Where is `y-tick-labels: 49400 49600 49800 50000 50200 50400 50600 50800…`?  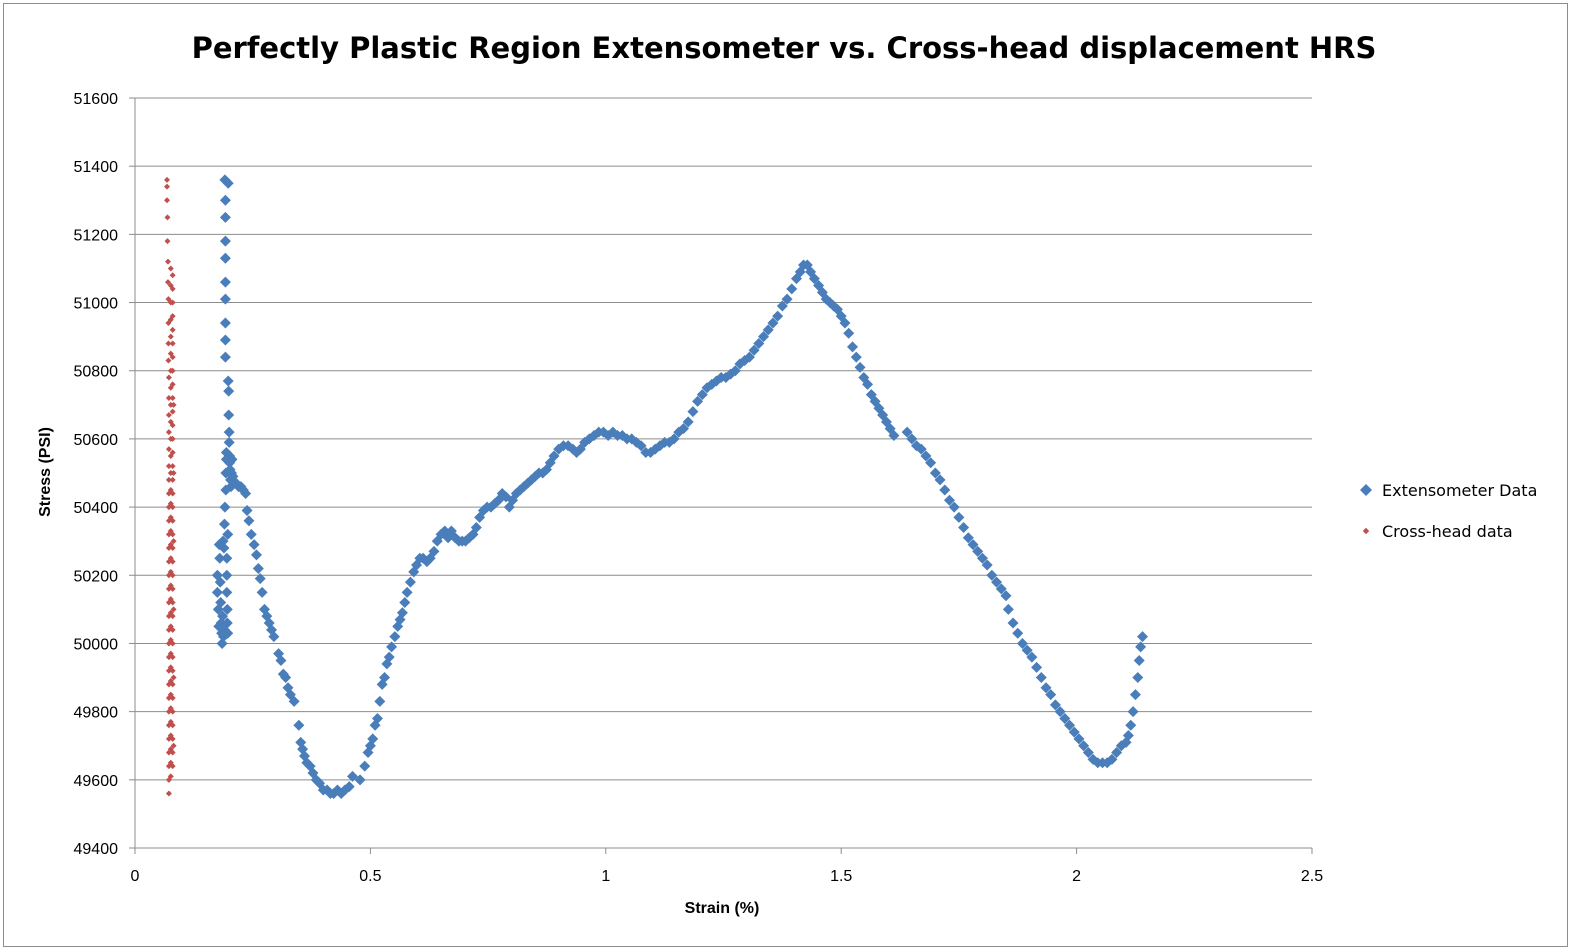
y-tick-labels: 49400 49600 49800 50000 50200 50400 50600 50800… is located at coordinates (96, 474).